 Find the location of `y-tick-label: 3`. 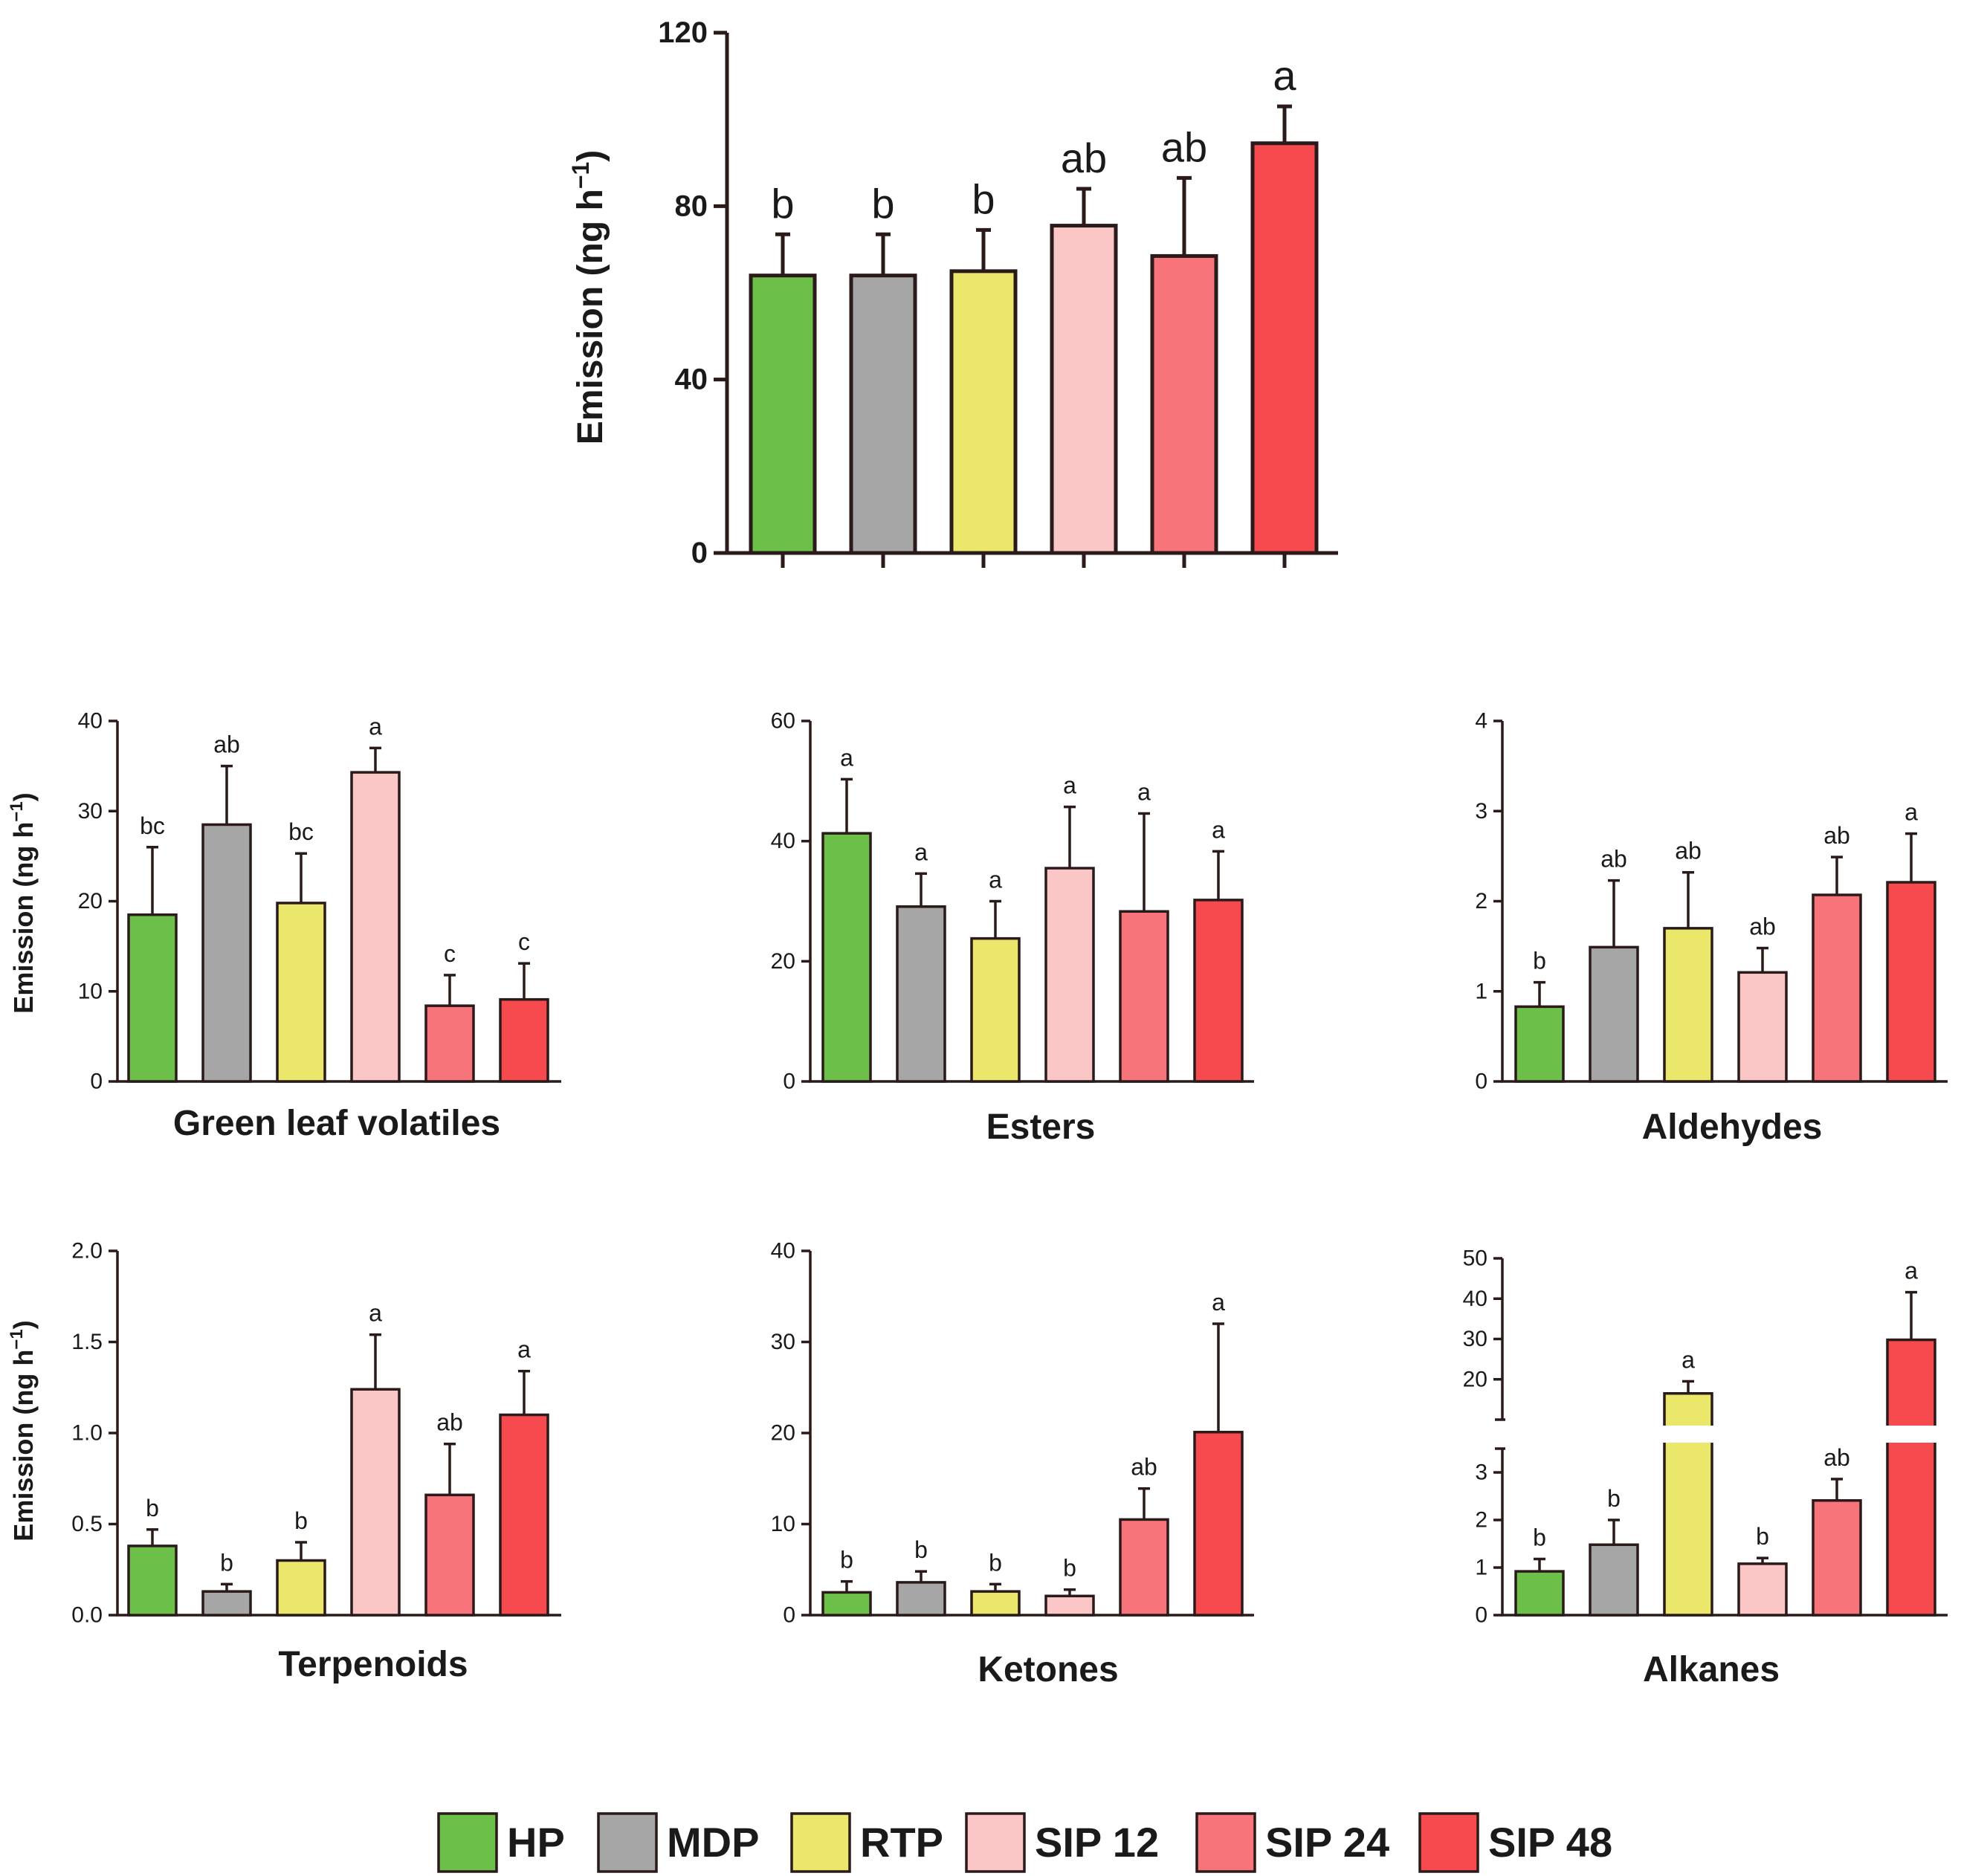

y-tick-label: 3 is located at coordinates (1481, 1473).